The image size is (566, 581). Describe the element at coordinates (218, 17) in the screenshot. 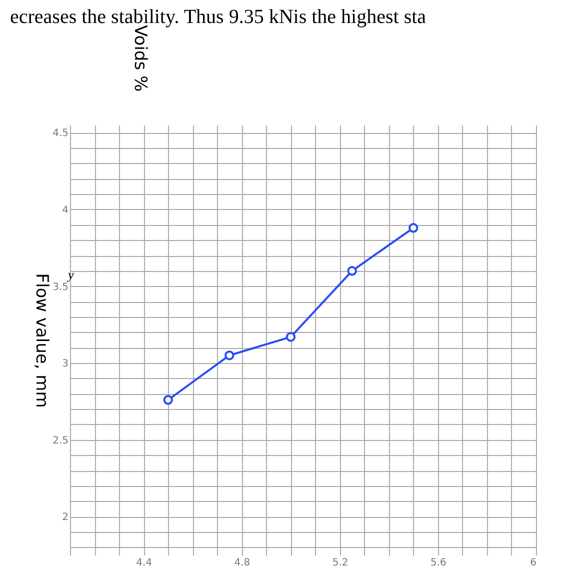

I see `text: ecreases the stability. Thus 9.35 kNis the highest sta` at that location.